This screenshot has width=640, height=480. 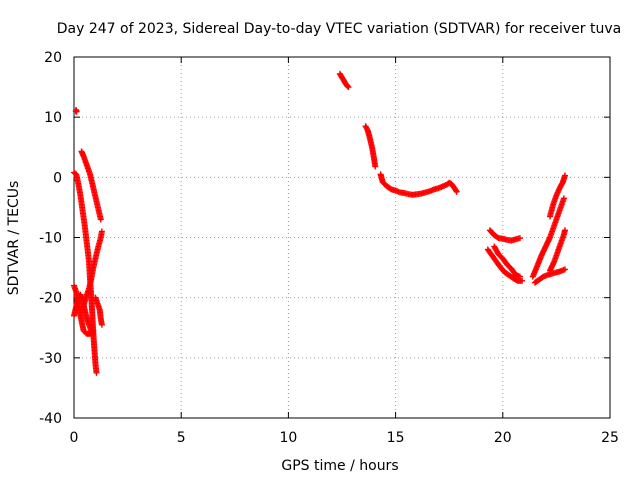 I want to click on y-tick-label: 10, so click(x=53, y=118).